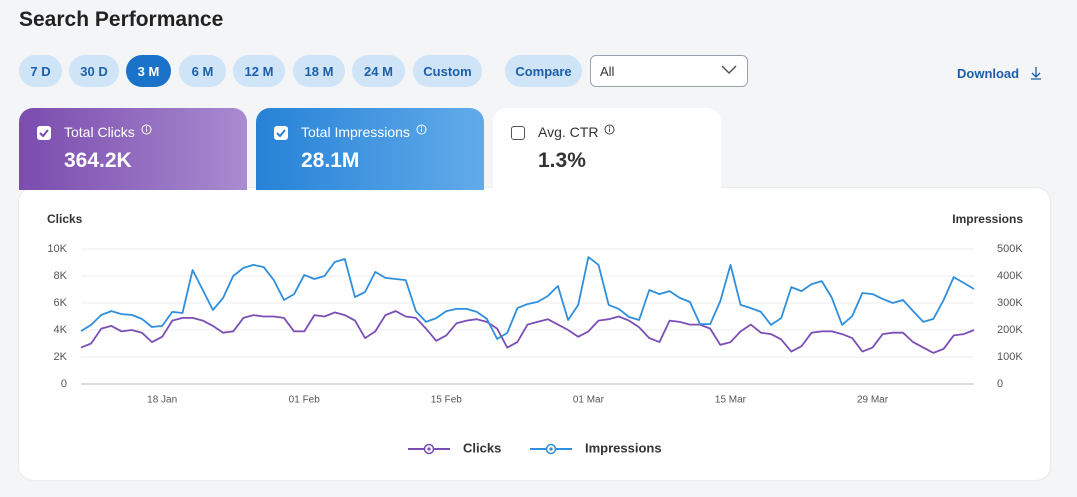 The height and width of the screenshot is (497, 1077). I want to click on card-label: Total Clicks, so click(108, 132).